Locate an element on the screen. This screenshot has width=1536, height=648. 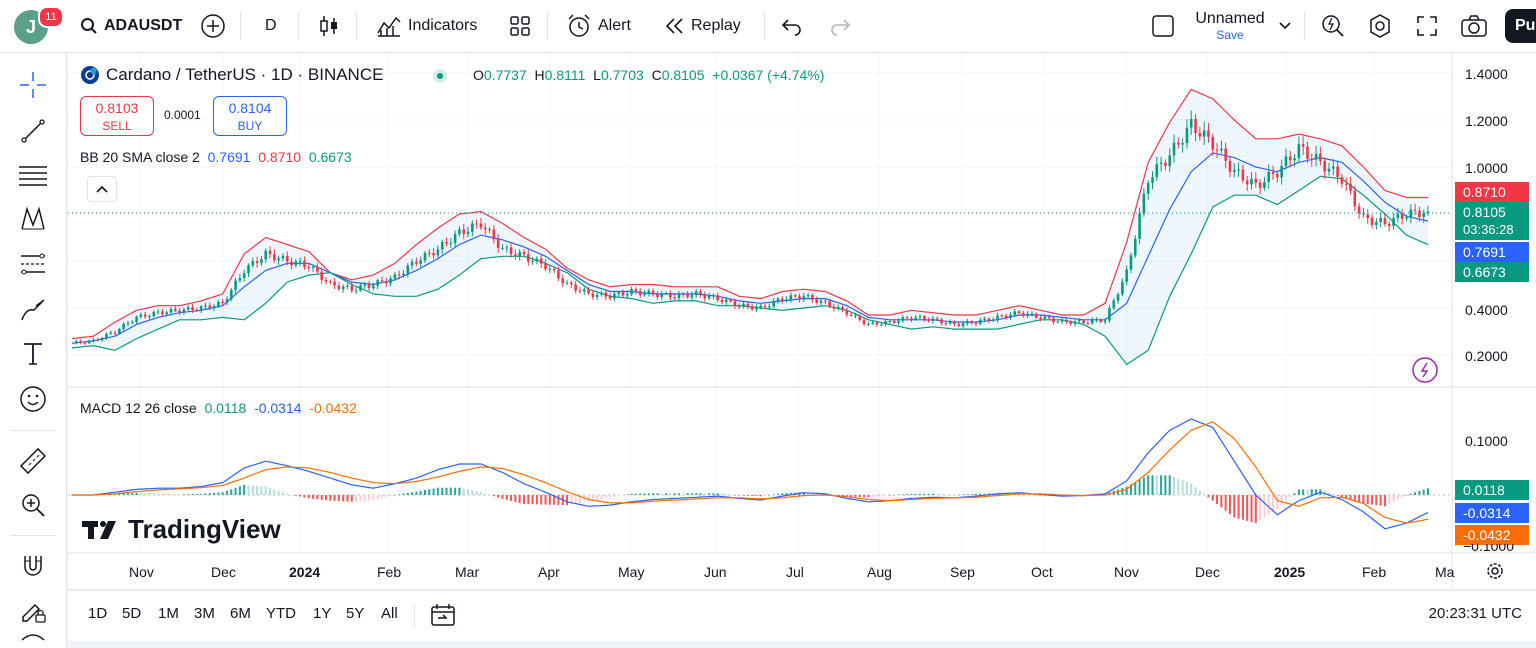
go-to-date-button is located at coordinates (443, 617).